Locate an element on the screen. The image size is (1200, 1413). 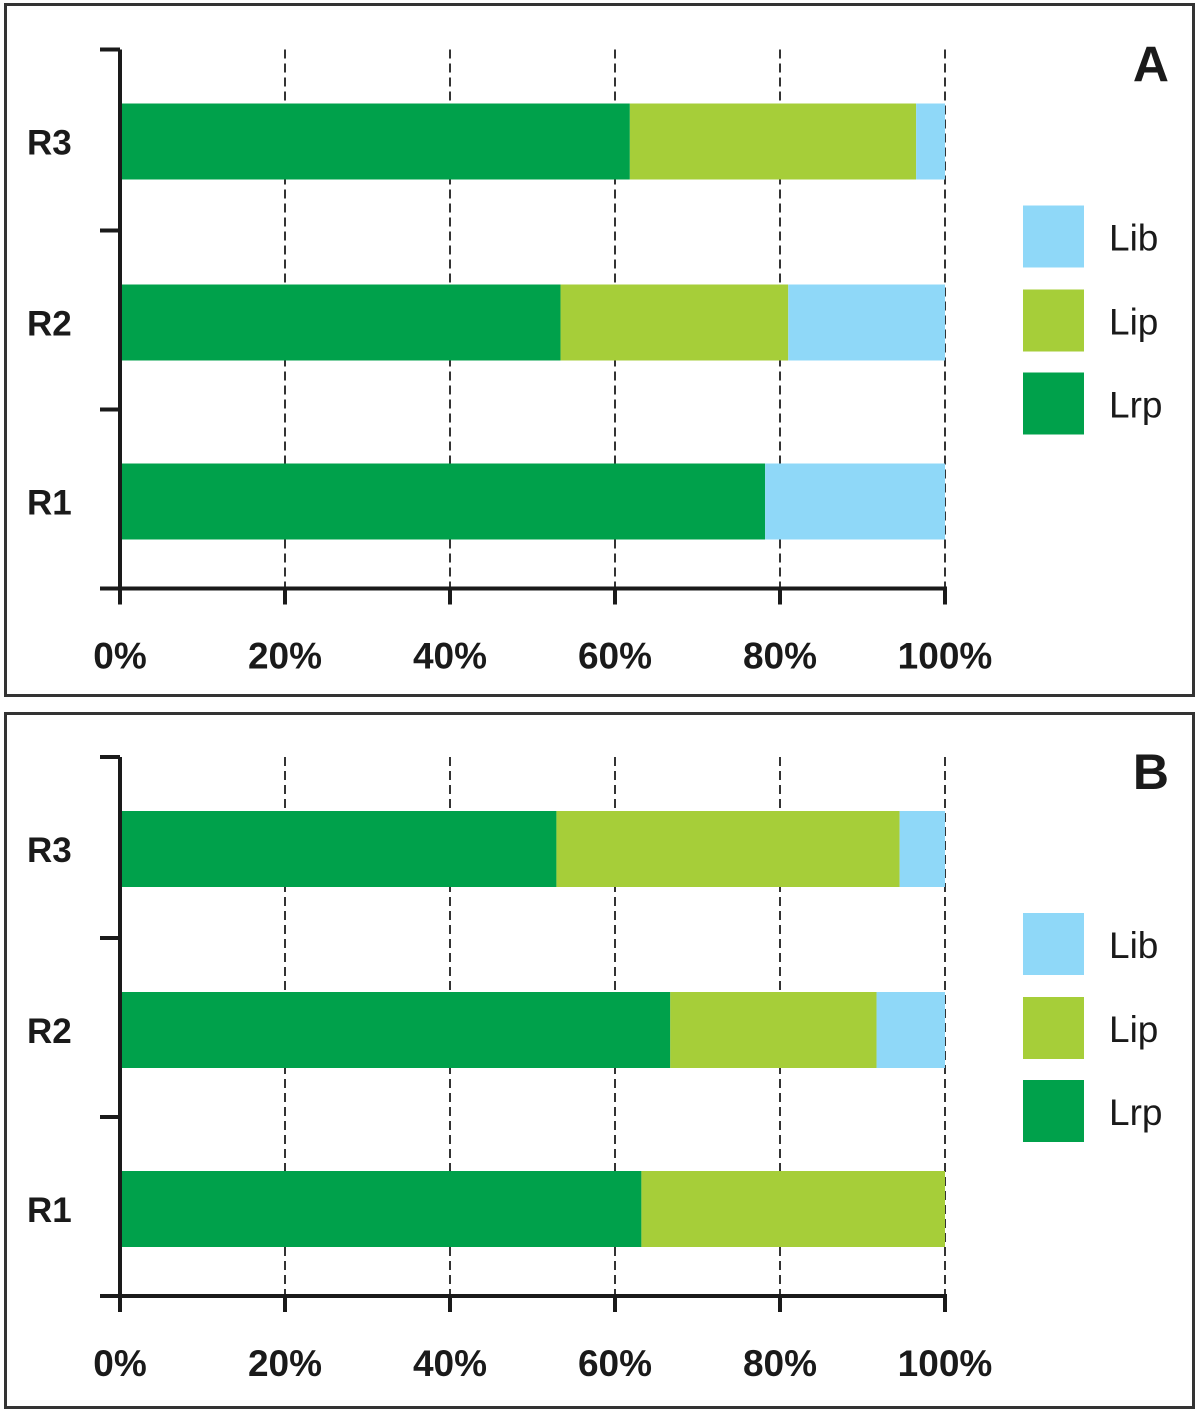
bar-segment-r1-lip is located at coordinates (793, 1209).